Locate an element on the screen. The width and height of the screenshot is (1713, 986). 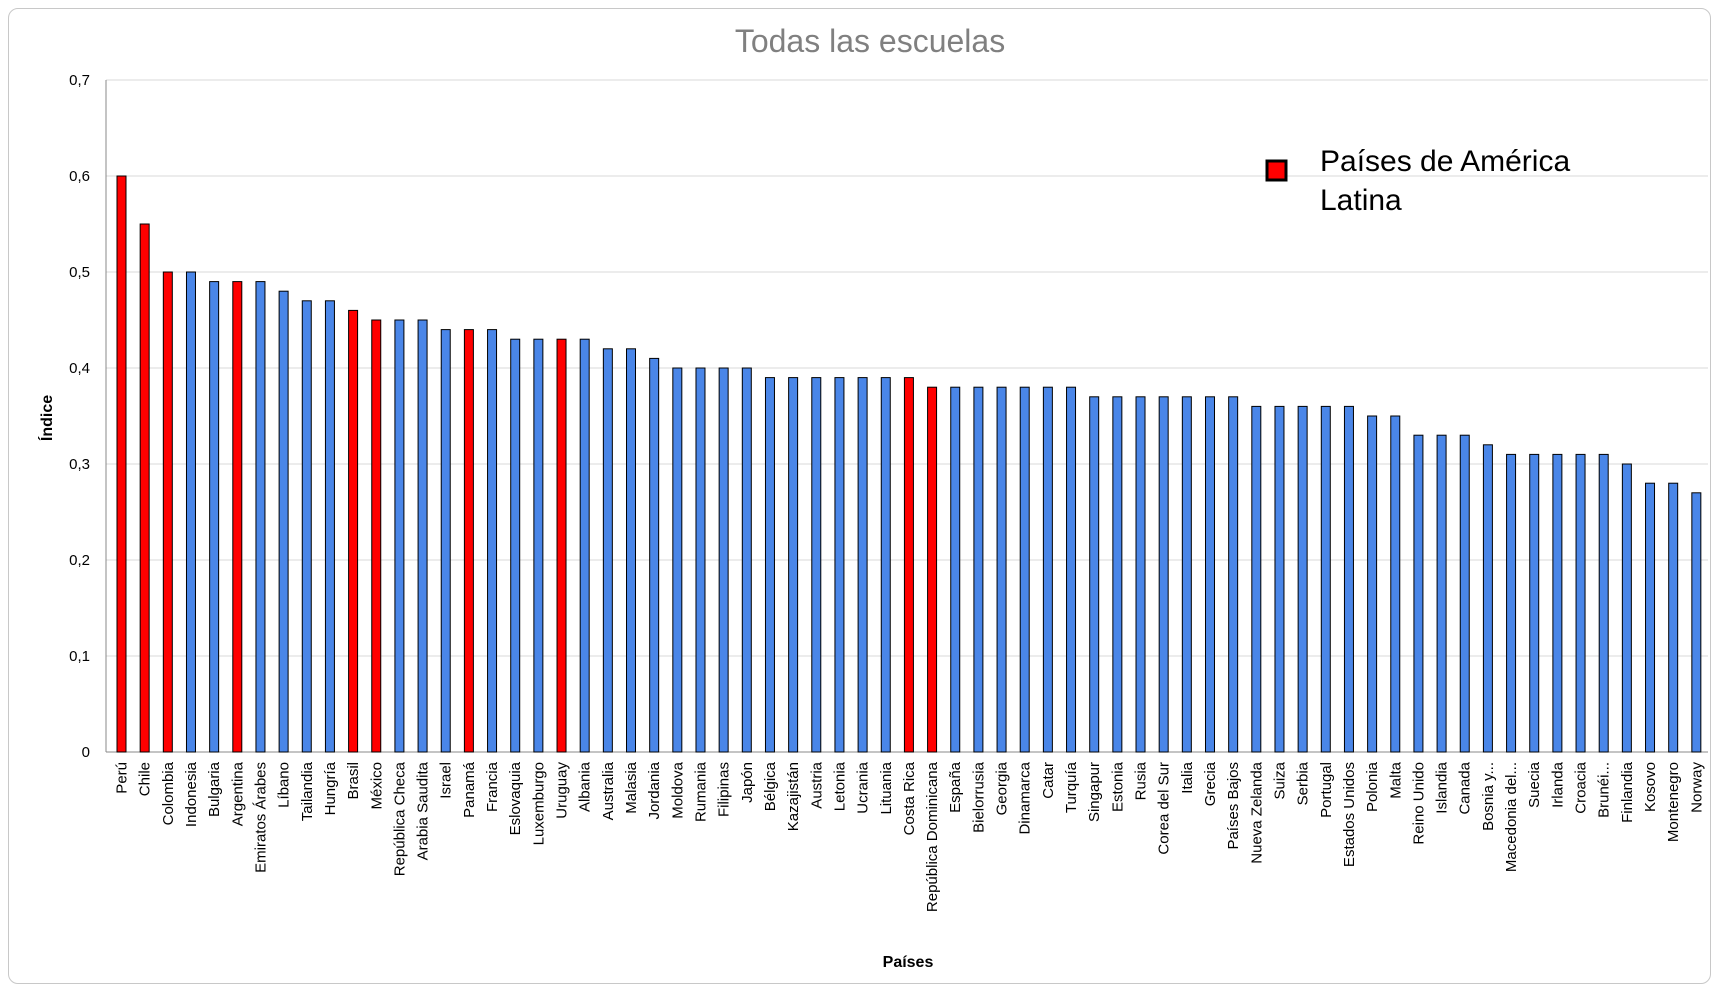
x-tick-label: Uruguay is located at coordinates (562, 790).